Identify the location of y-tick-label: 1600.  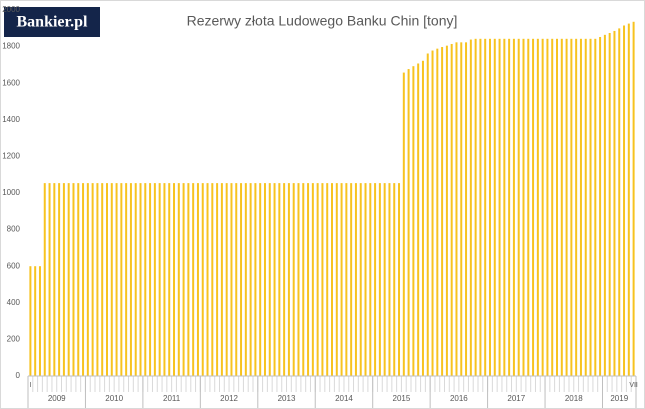
(11, 82).